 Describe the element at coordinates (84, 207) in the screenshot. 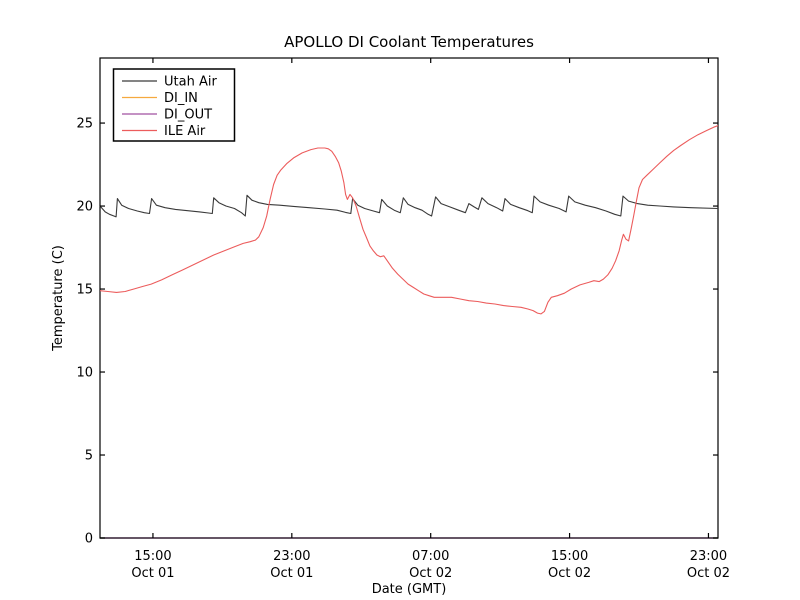

I see `y-tick-label: 20` at that location.